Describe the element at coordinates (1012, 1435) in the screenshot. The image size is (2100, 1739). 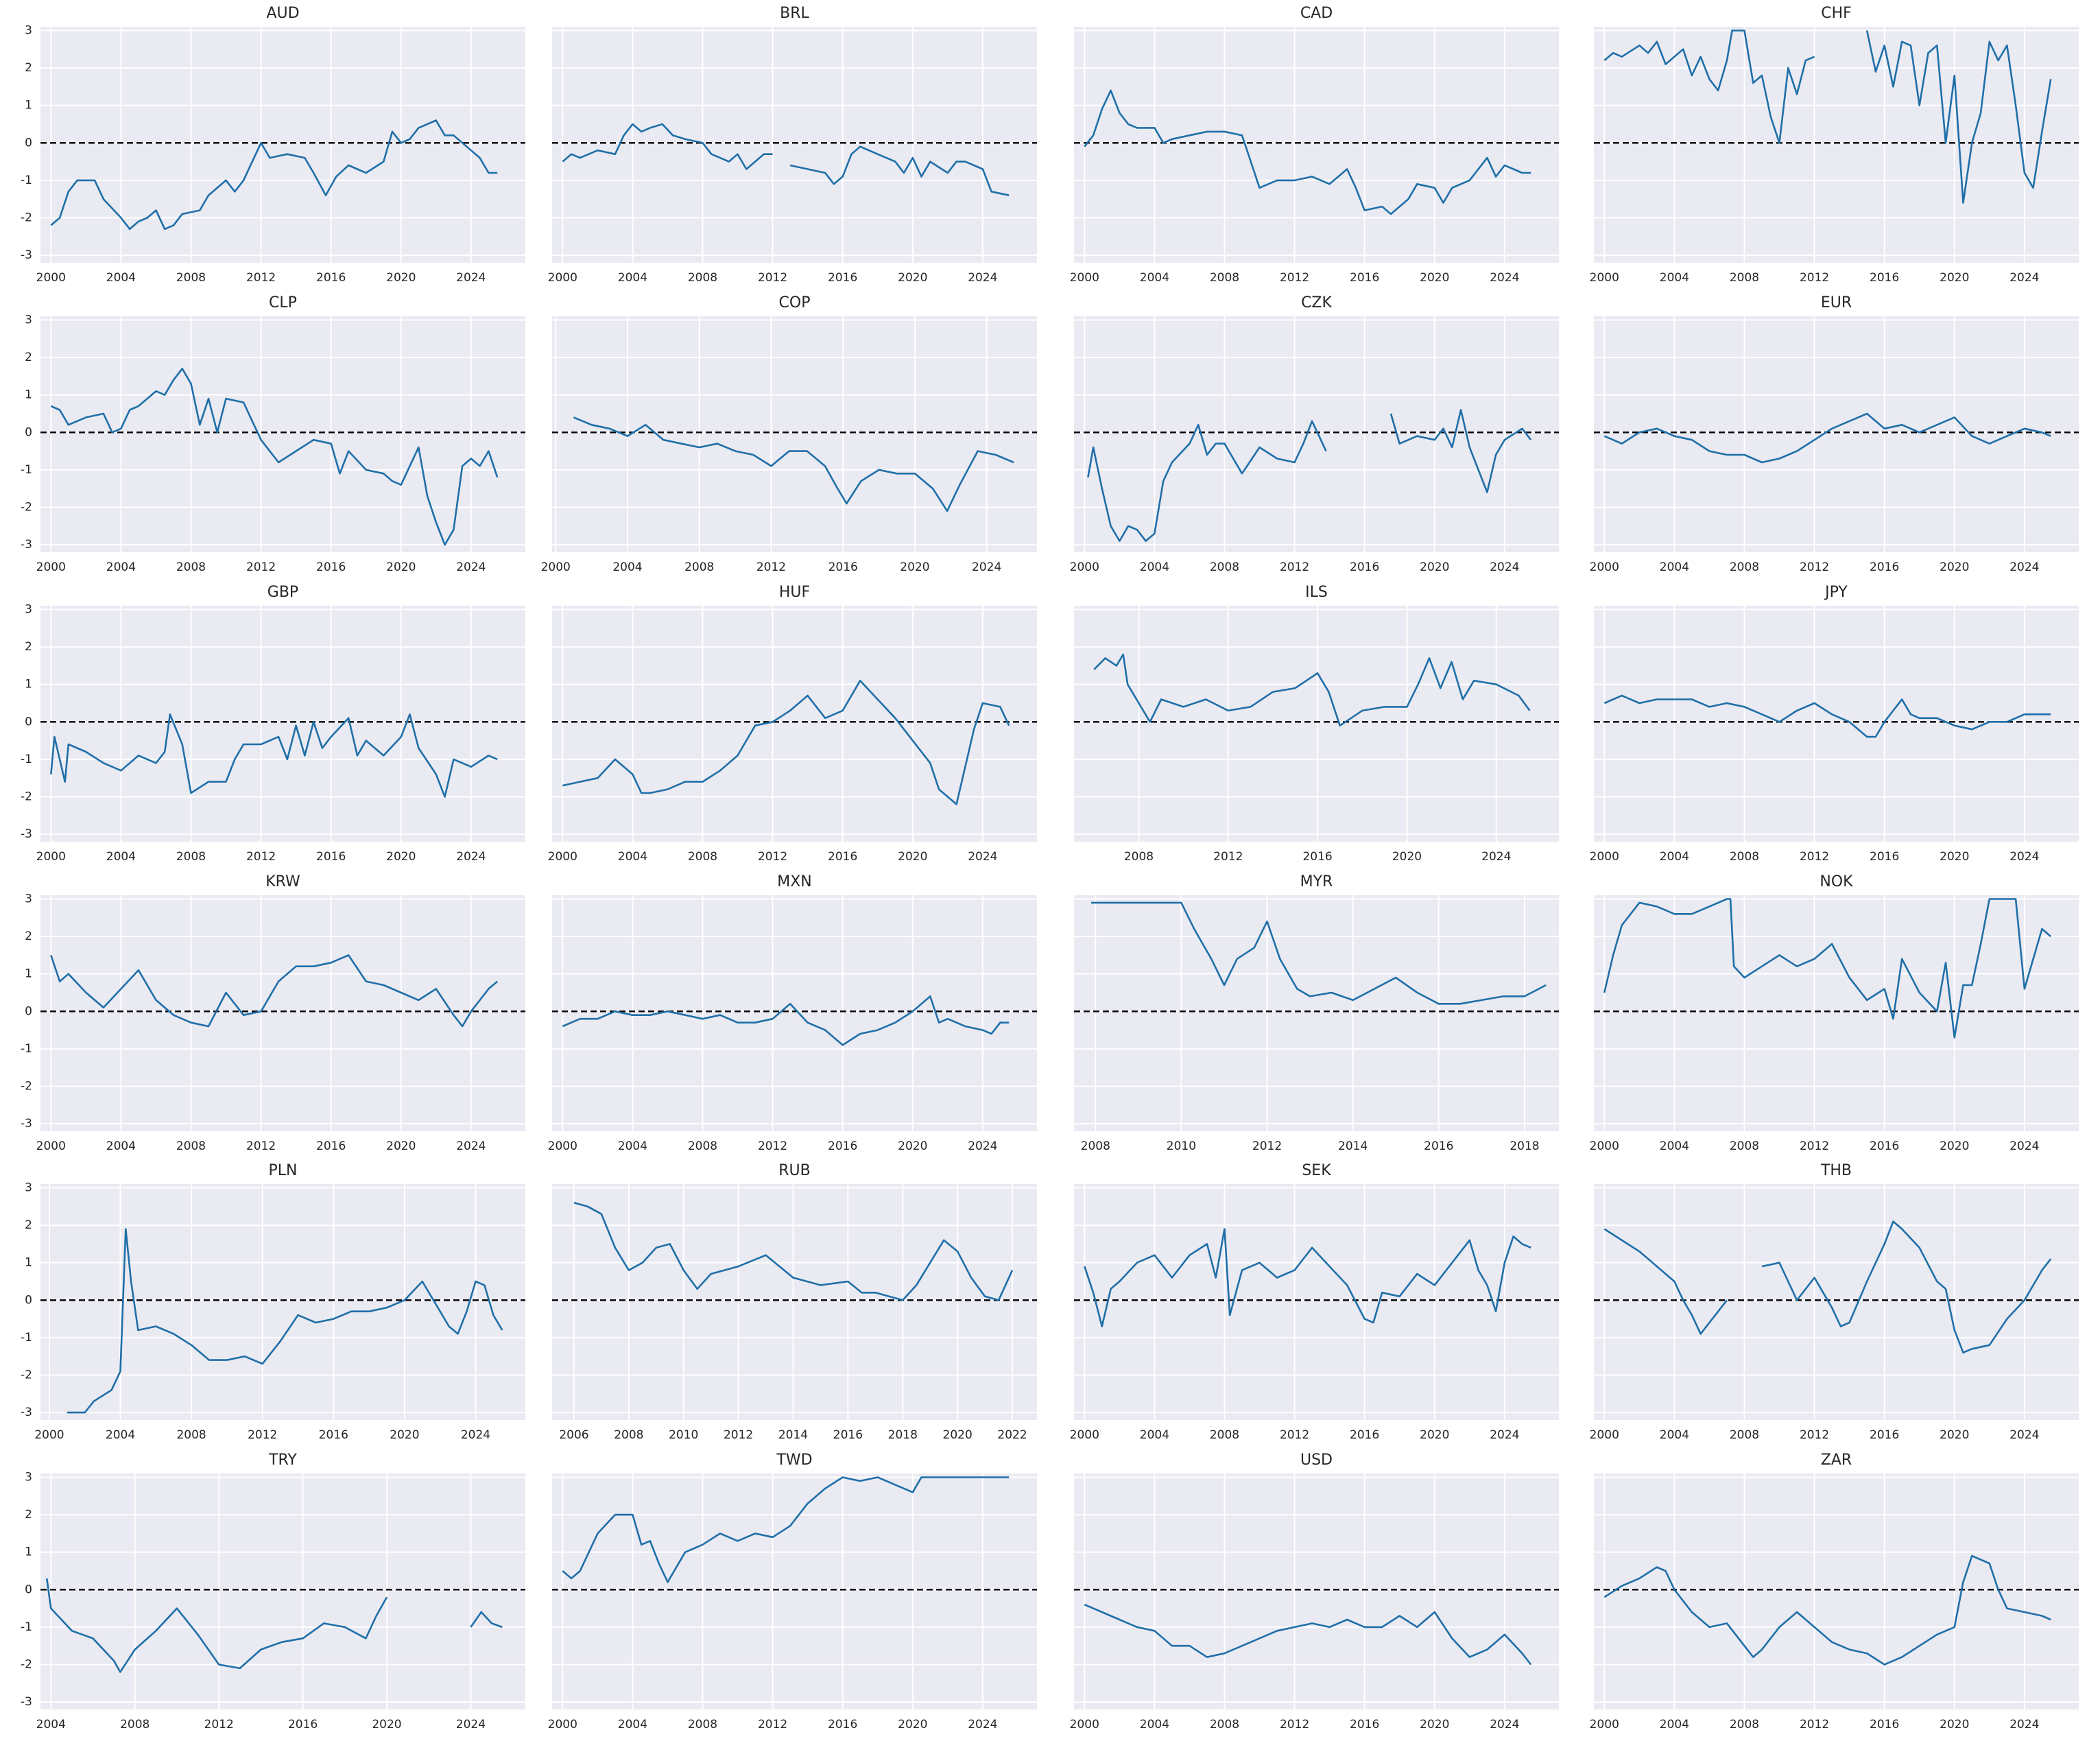
I see `x-tick-label: 2022` at that location.